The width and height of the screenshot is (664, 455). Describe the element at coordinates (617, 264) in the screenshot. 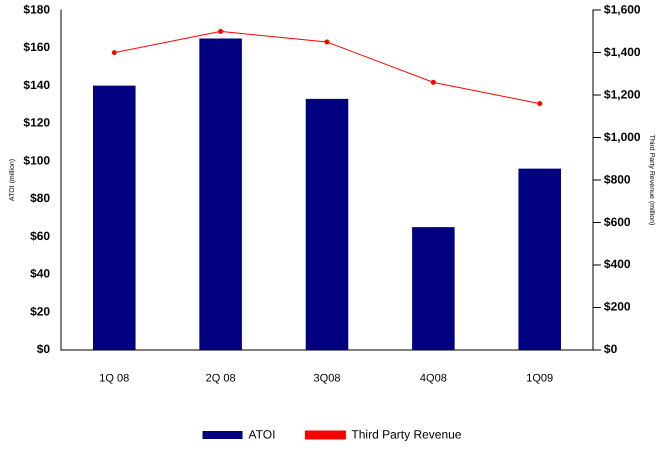

I see `y2-tick-label: $400` at that location.